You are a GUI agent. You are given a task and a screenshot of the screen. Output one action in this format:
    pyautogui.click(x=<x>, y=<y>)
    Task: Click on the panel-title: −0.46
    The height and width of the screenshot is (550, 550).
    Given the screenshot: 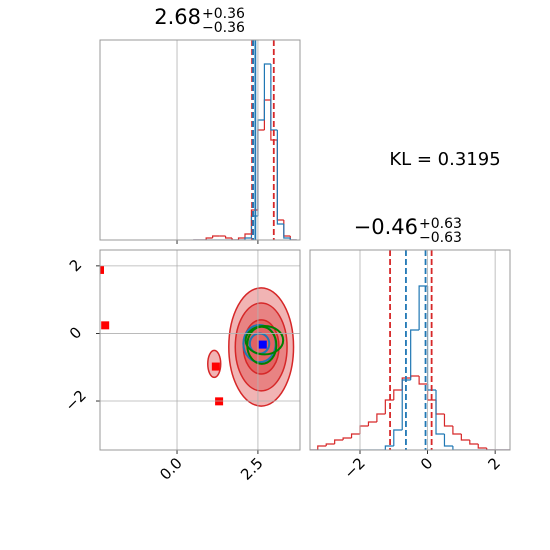 What is the action you would take?
    pyautogui.click(x=386, y=227)
    